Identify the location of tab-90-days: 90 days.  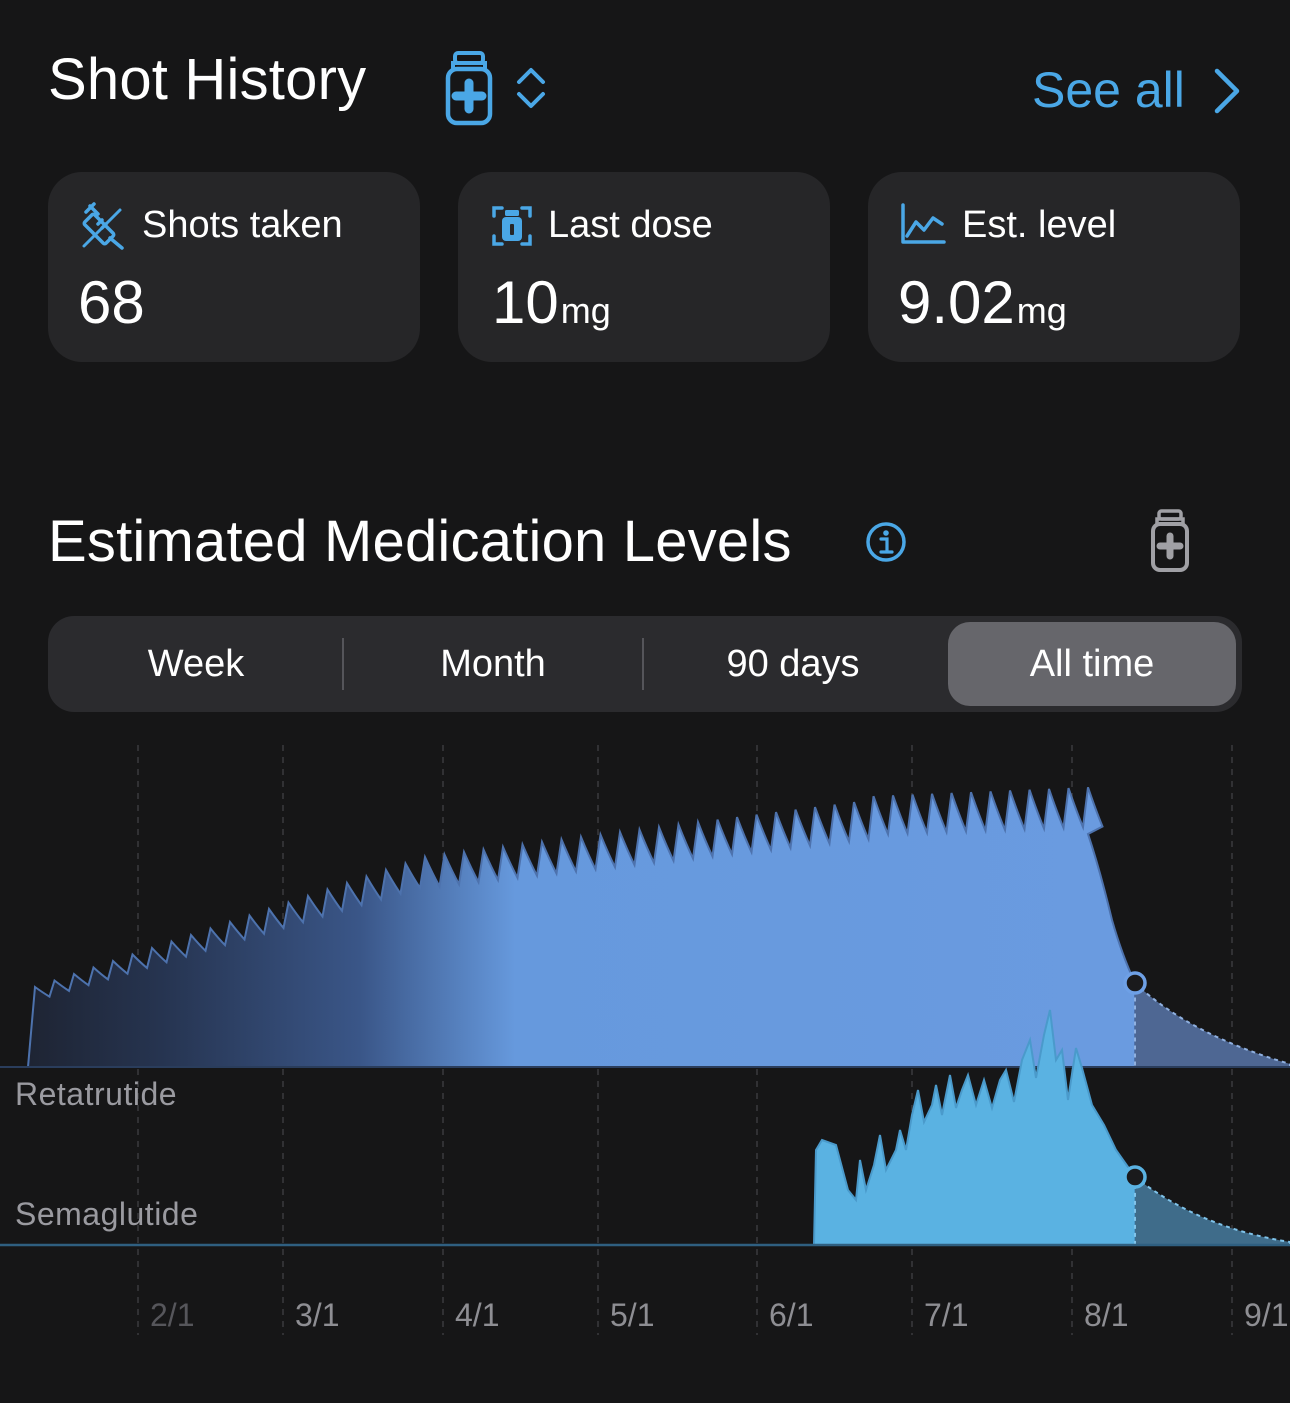
(793, 663).